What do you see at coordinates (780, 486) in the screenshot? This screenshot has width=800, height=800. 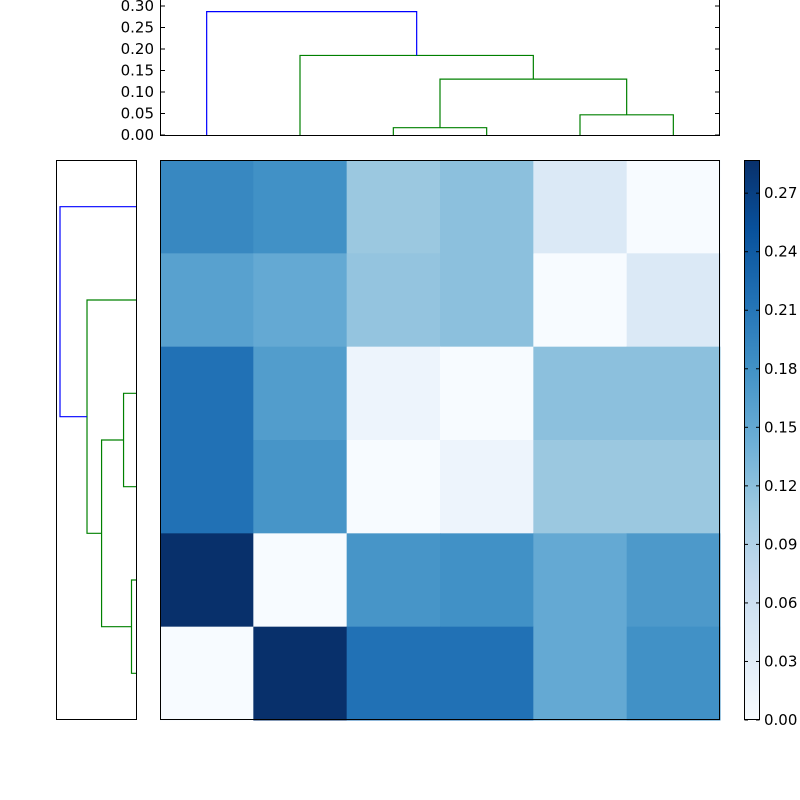 I see `colorbar-tick-label: 0.12` at bounding box center [780, 486].